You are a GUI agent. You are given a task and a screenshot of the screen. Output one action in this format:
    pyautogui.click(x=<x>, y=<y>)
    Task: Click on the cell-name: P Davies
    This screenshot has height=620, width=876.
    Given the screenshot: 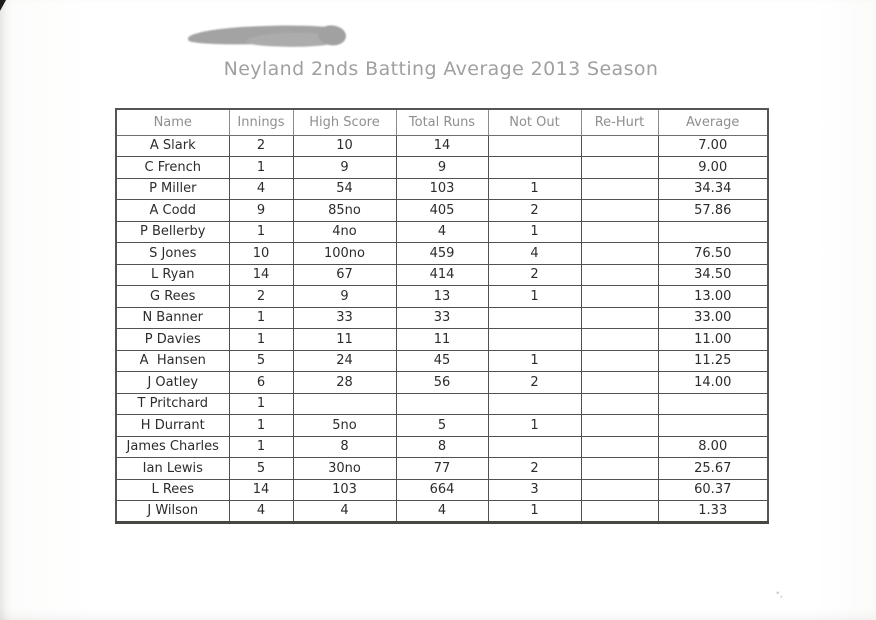 What is the action you would take?
    pyautogui.click(x=172, y=339)
    